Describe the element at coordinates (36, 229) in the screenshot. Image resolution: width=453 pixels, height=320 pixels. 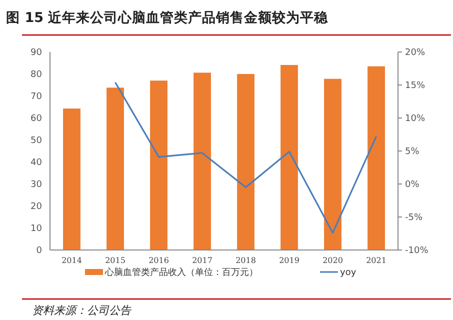
I see `y-tick-label: 10` at that location.